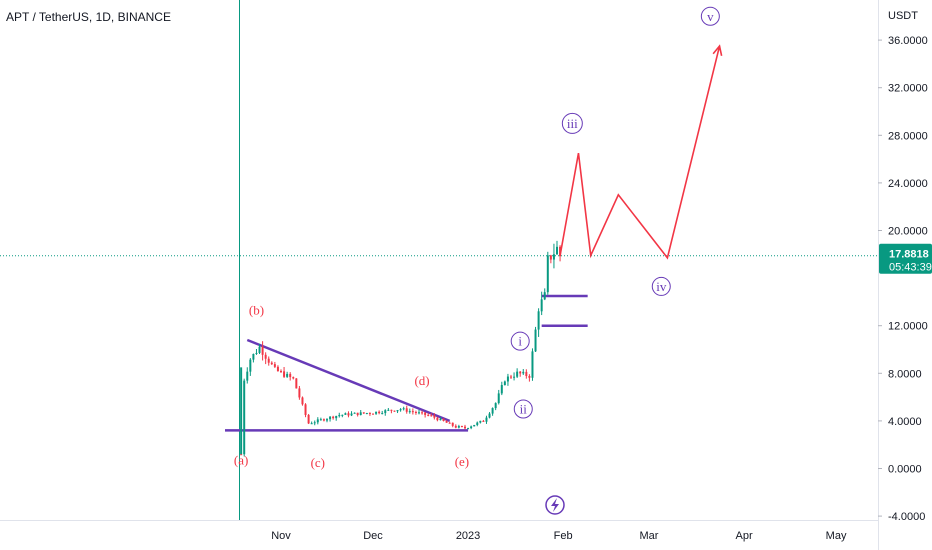 The width and height of the screenshot is (932, 550). I want to click on wave-label-ii-circle, so click(523, 409).